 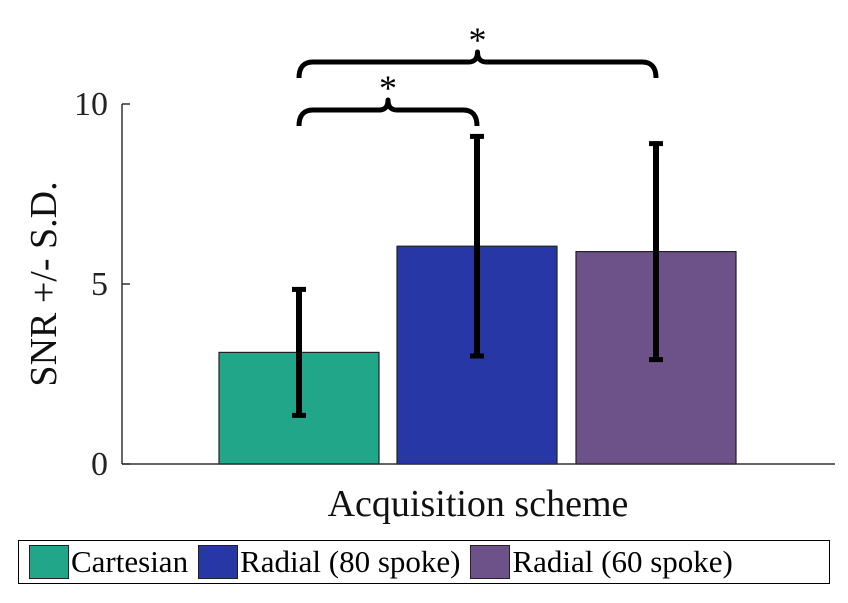 What do you see at coordinates (91, 104) in the screenshot?
I see `y-tick-label: 10` at bounding box center [91, 104].